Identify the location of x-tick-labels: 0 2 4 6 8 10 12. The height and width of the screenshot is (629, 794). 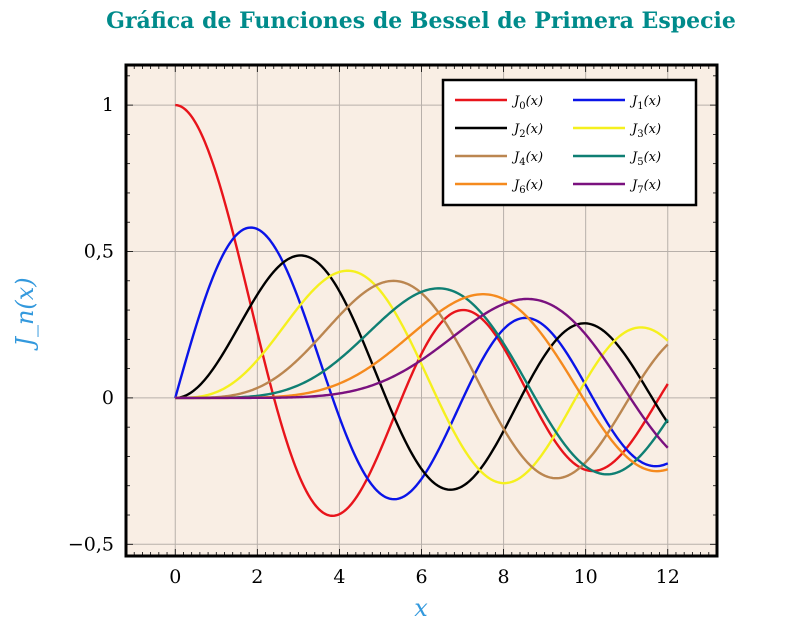
(424, 577).